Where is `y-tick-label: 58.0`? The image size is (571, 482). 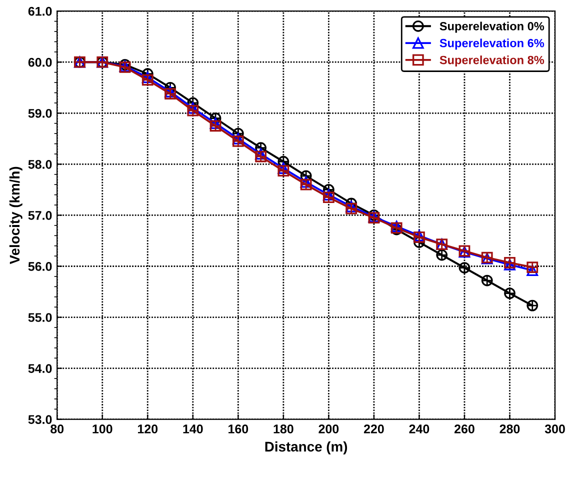
y-tick-label: 58.0 is located at coordinates (40, 164).